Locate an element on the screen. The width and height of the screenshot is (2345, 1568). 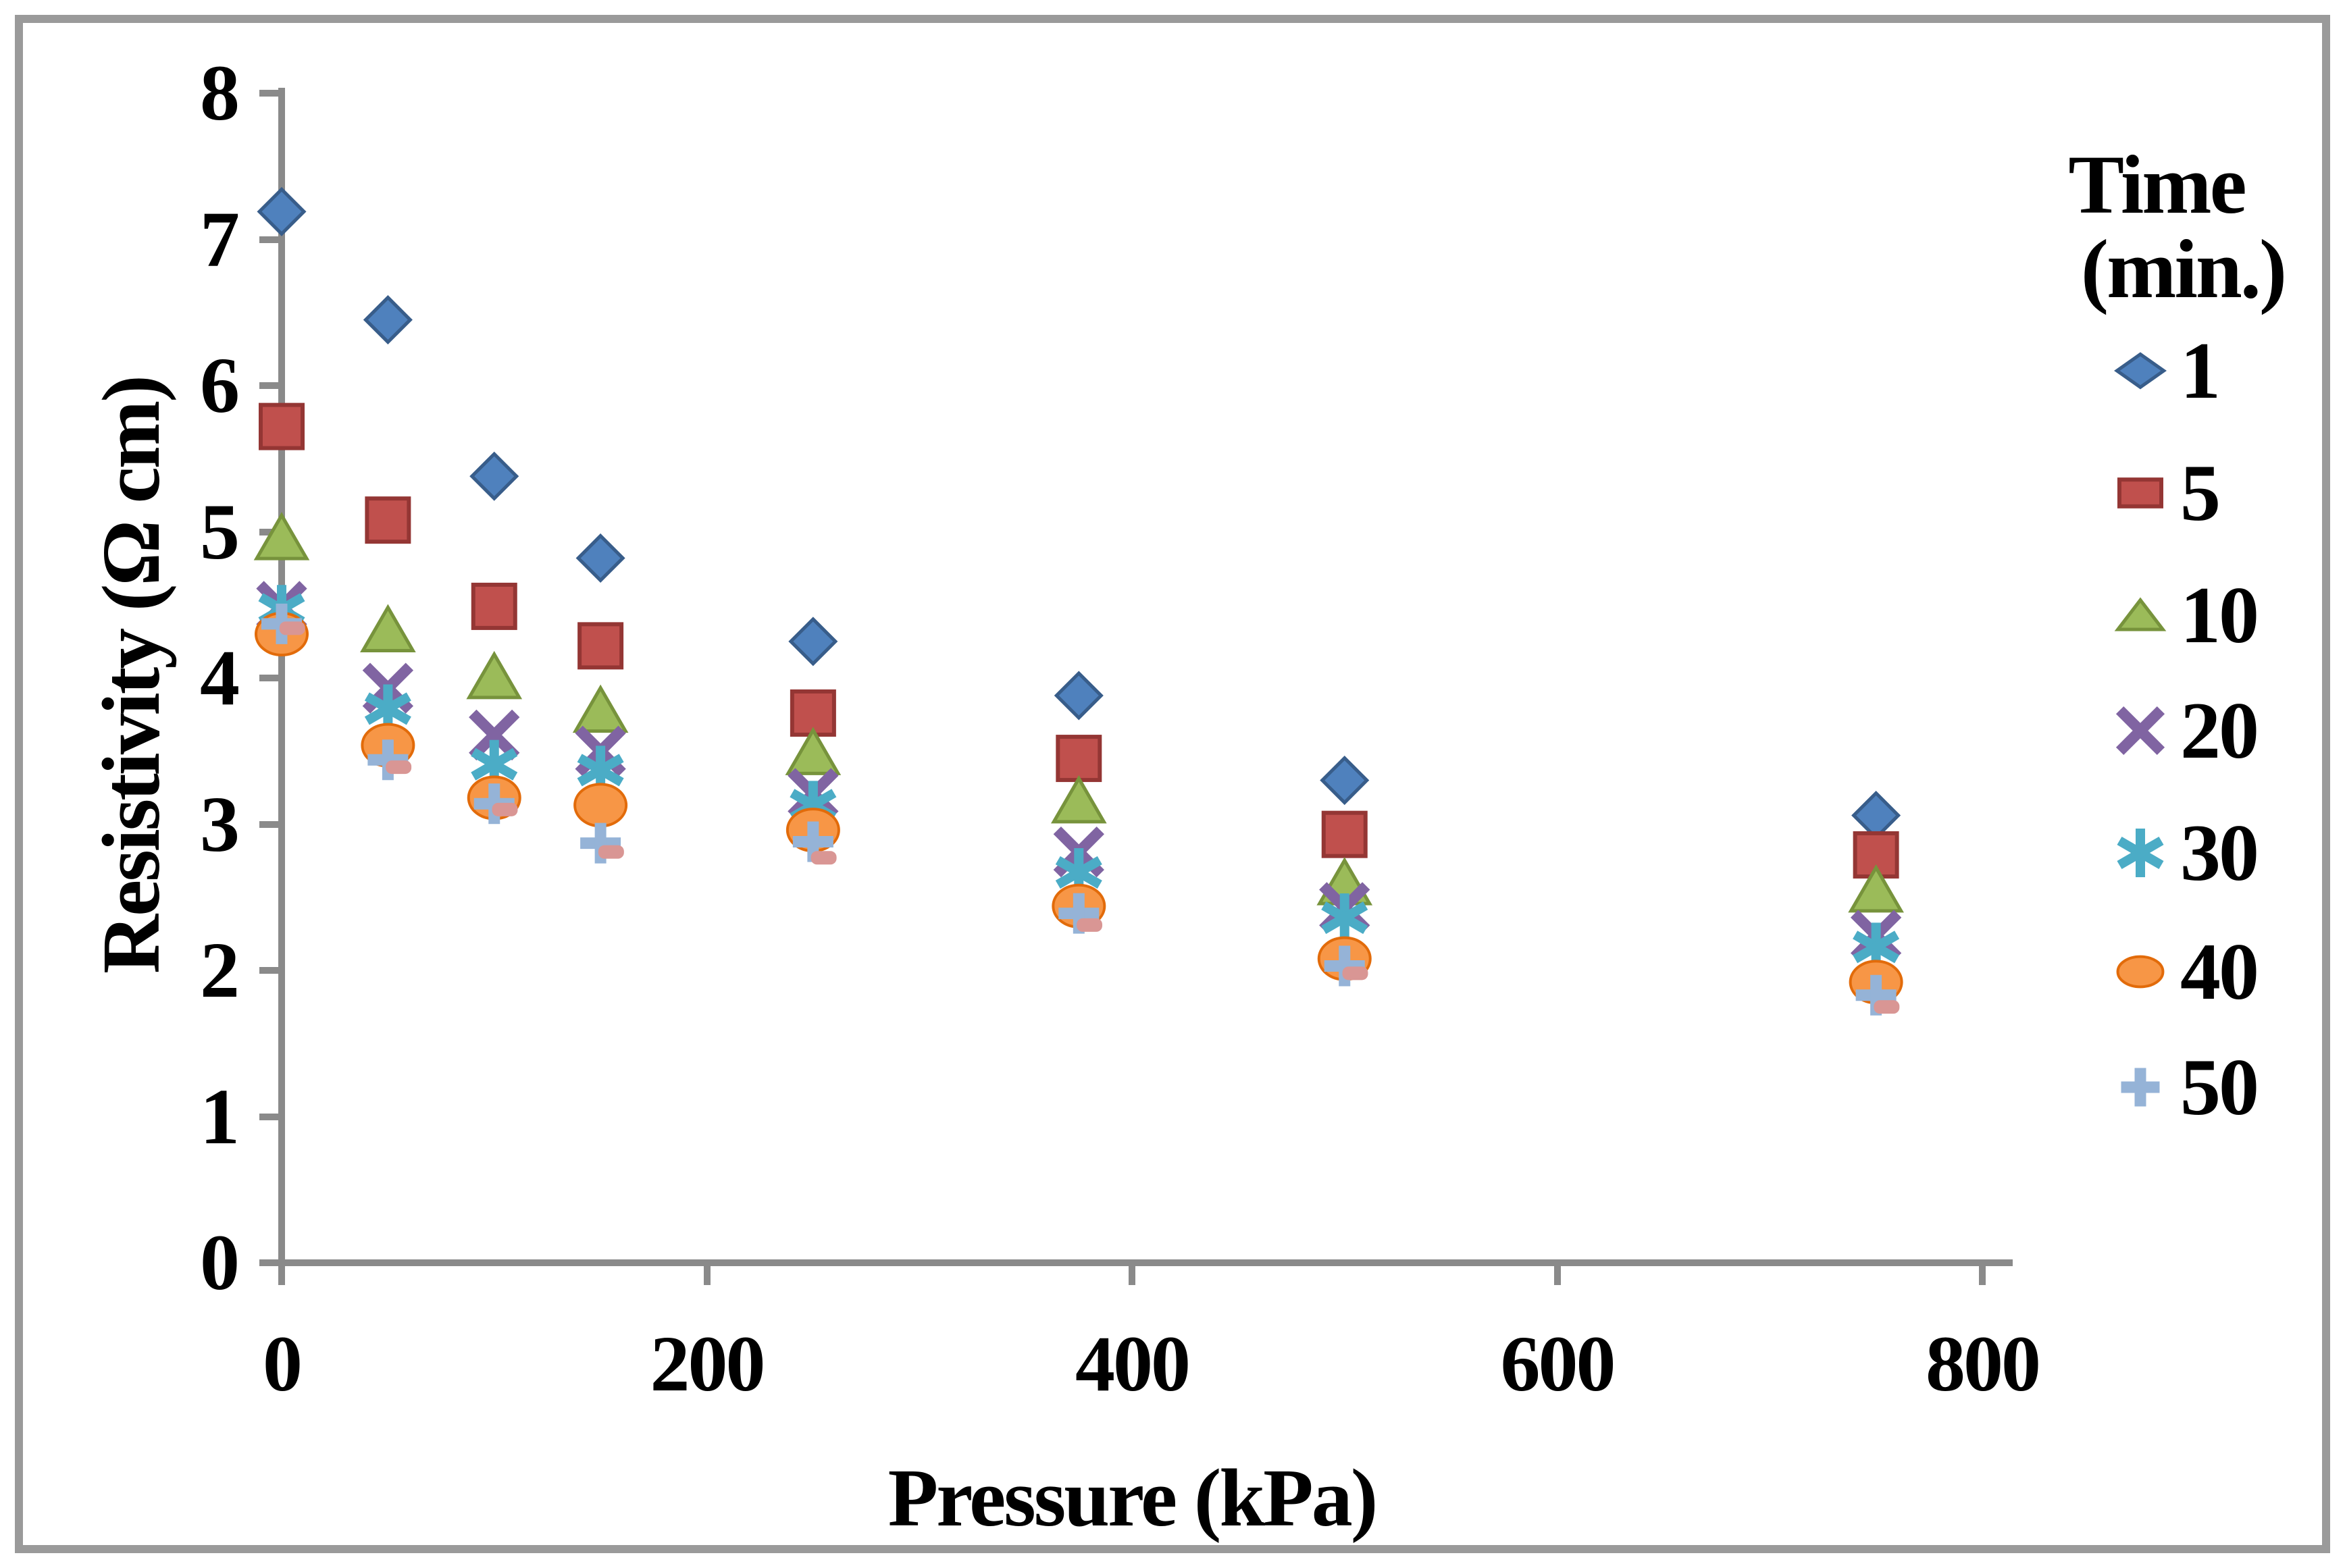
x-tick-label-400: 400 is located at coordinates (1133, 1363).